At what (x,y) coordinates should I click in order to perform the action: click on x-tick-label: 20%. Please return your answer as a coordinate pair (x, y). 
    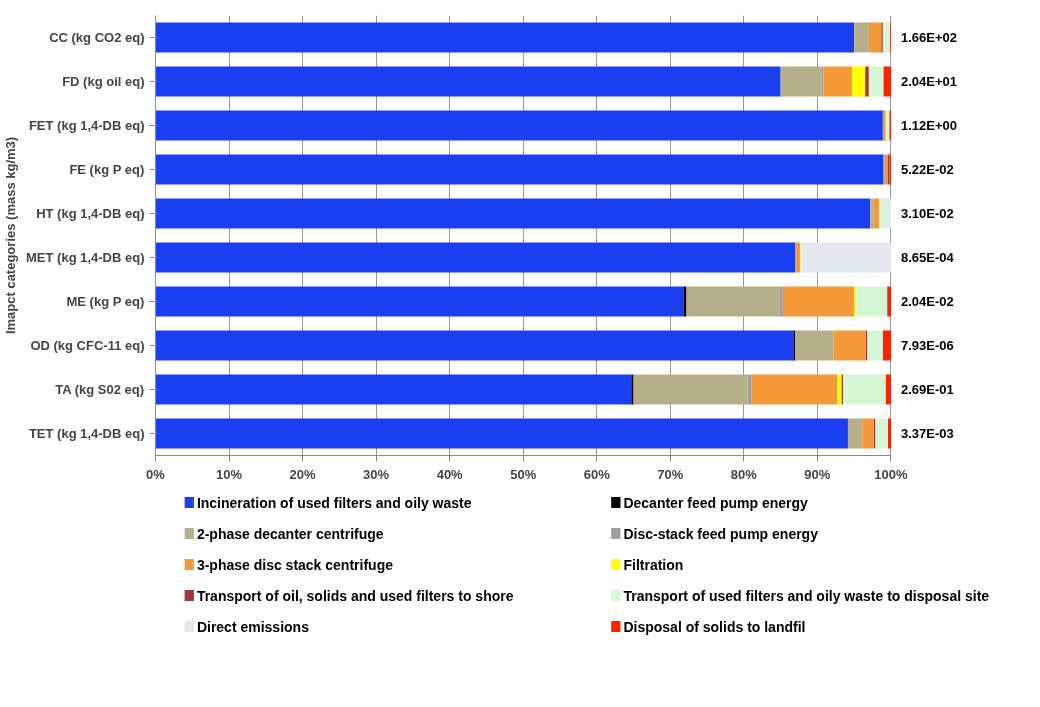
    Looking at the image, I should click on (303, 474).